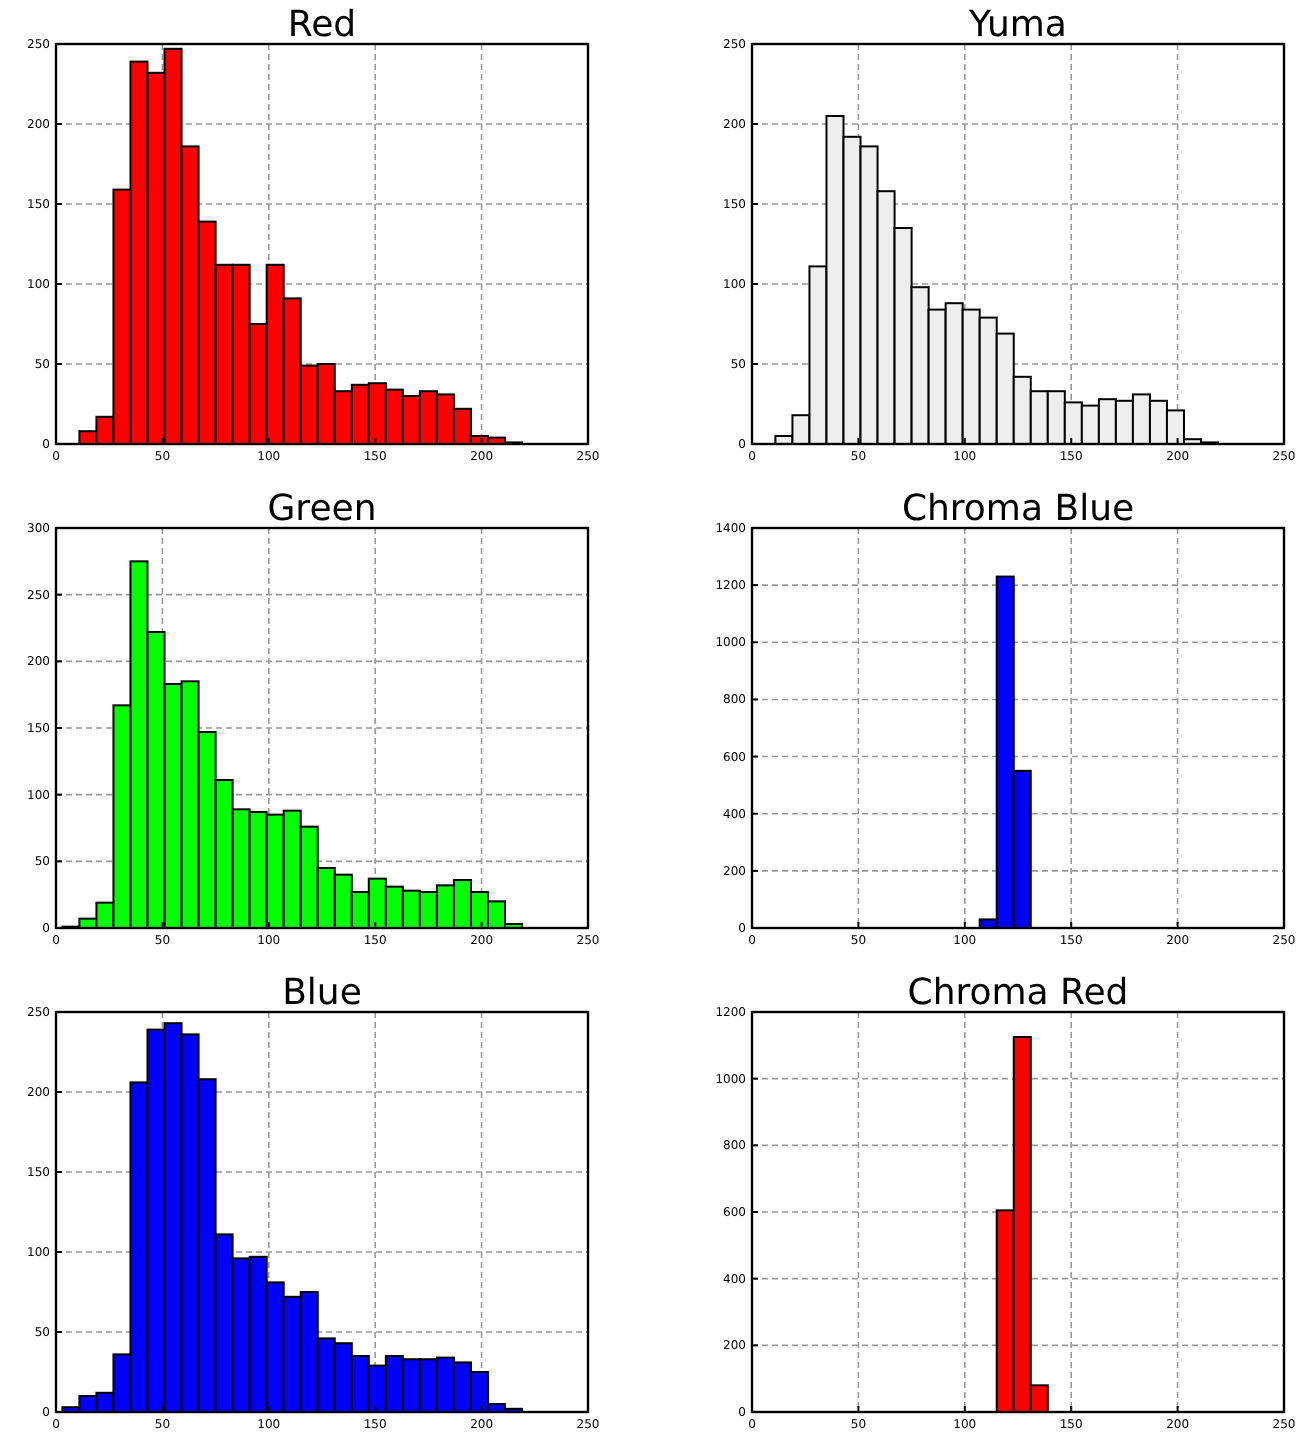  I want to click on chart-title: Chroma Blue, so click(1018, 509).